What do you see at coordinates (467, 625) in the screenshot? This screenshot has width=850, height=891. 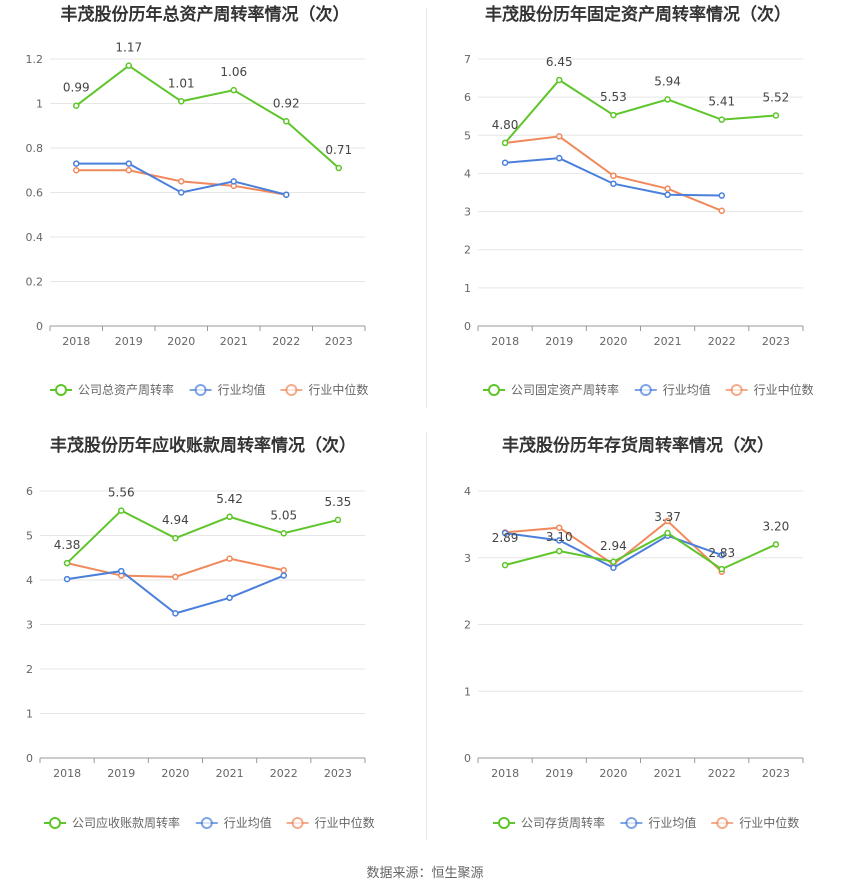 I see `y-tick-label: 2` at bounding box center [467, 625].